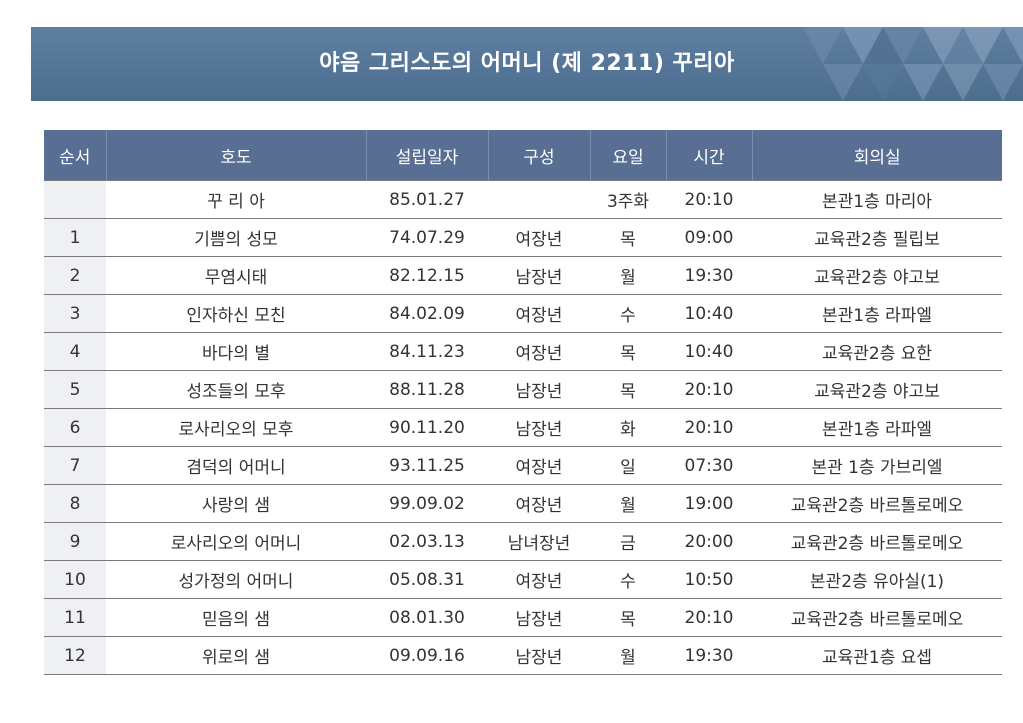 Image resolution: width=1023 pixels, height=723 pixels. Describe the element at coordinates (708, 155) in the screenshot. I see `column-header-time: 시간` at that location.